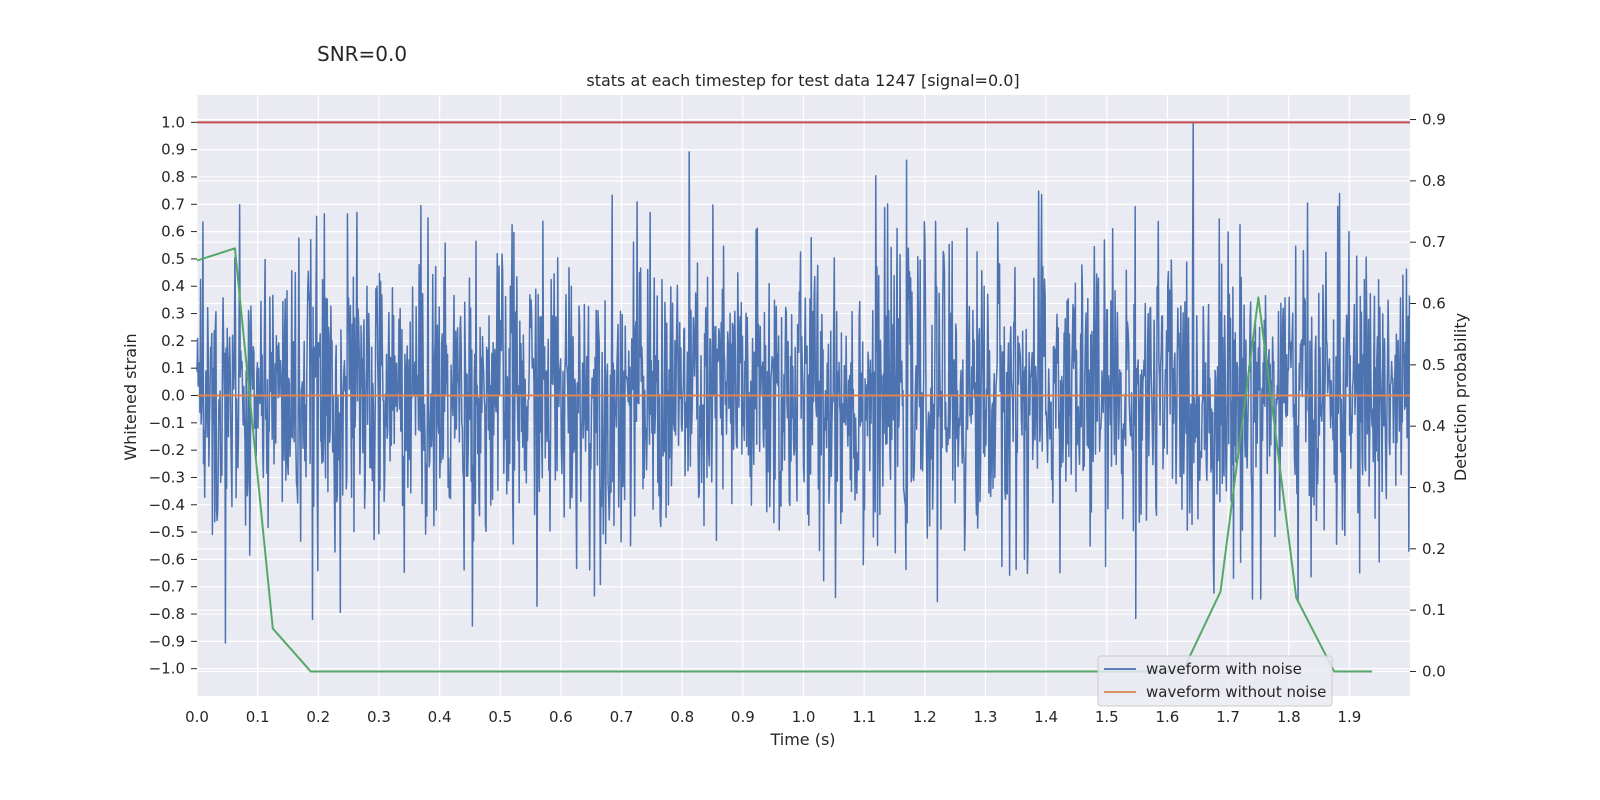  What do you see at coordinates (1289, 717) in the screenshot?
I see `x-tick-label: 1.8` at bounding box center [1289, 717].